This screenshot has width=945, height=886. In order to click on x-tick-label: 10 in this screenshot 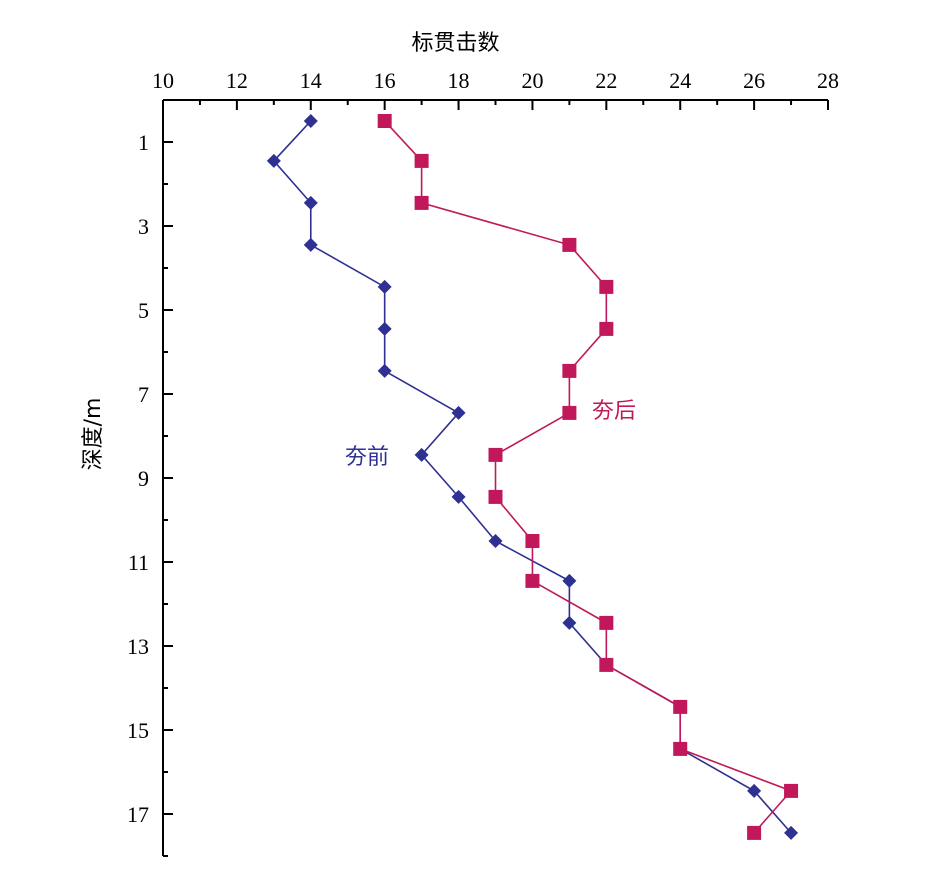, I will do `click(163, 80)`.